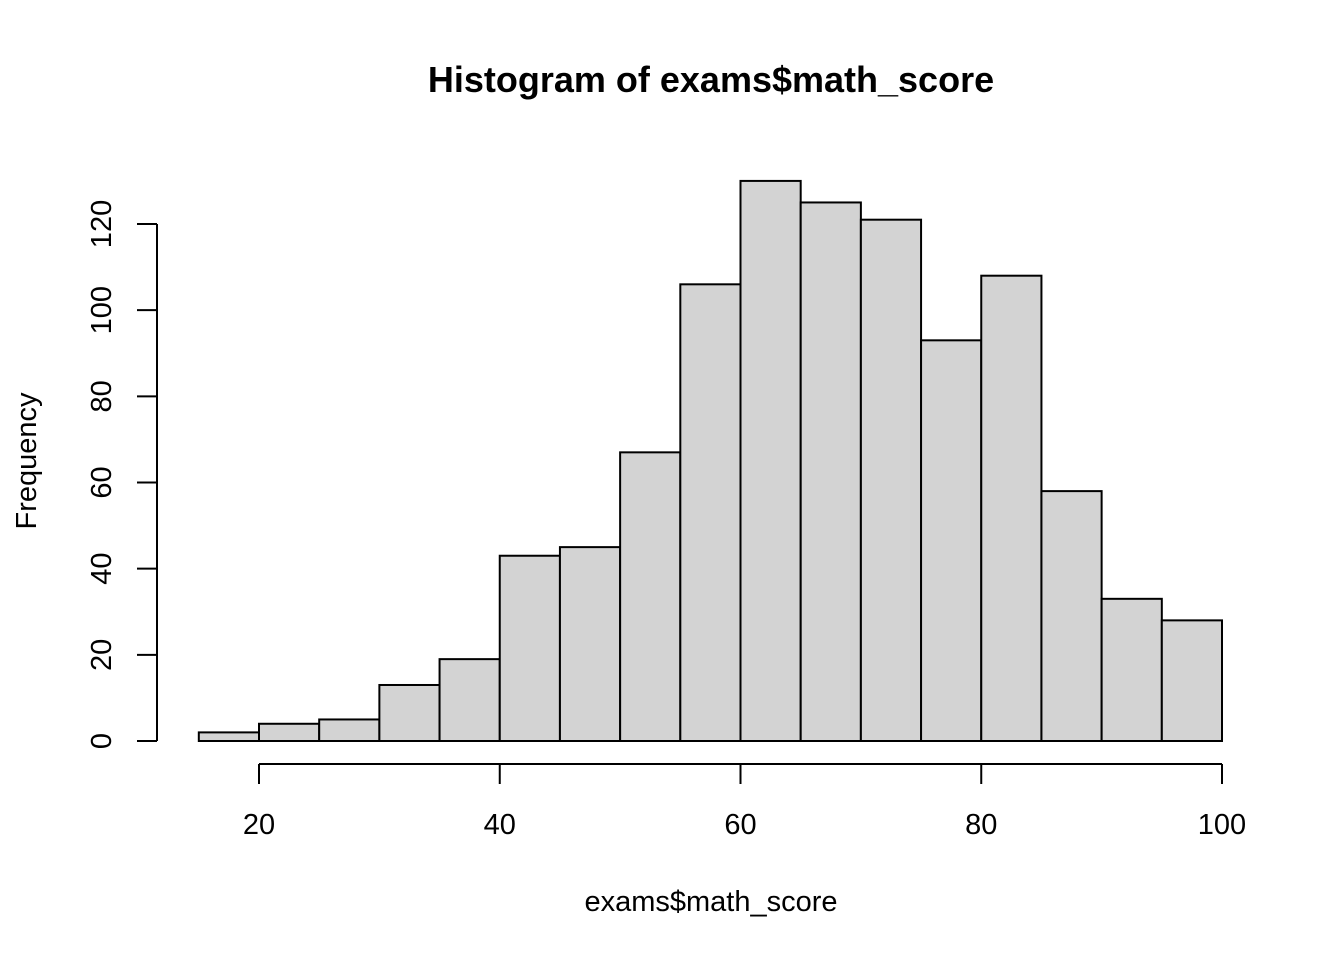  Describe the element at coordinates (710, 902) in the screenshot. I see `x-axis-label: exams$math_score` at that location.